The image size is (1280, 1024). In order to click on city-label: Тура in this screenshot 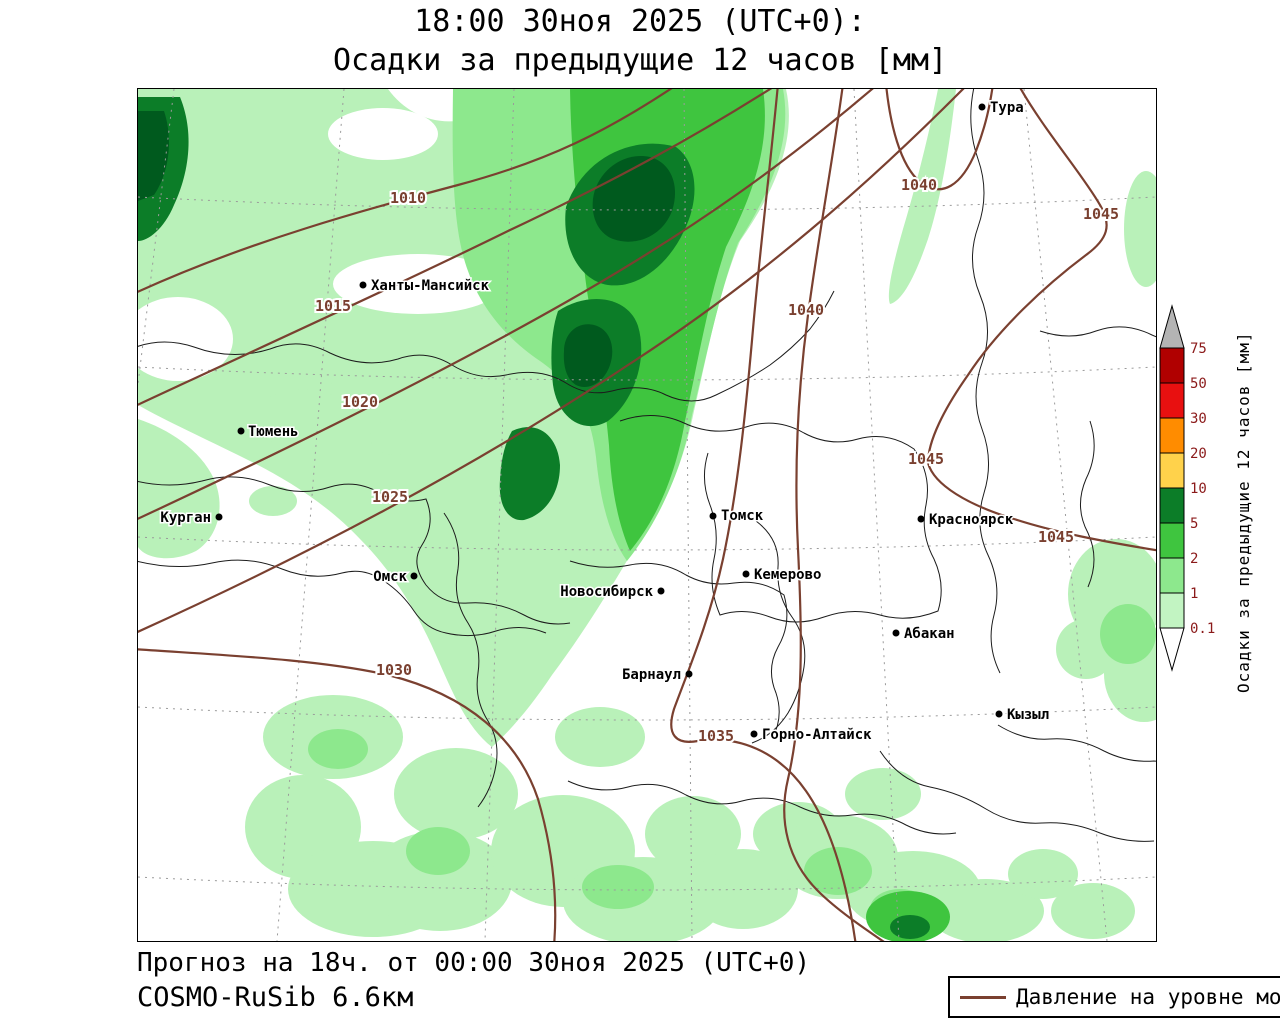, I will do `click(1007, 108)`.